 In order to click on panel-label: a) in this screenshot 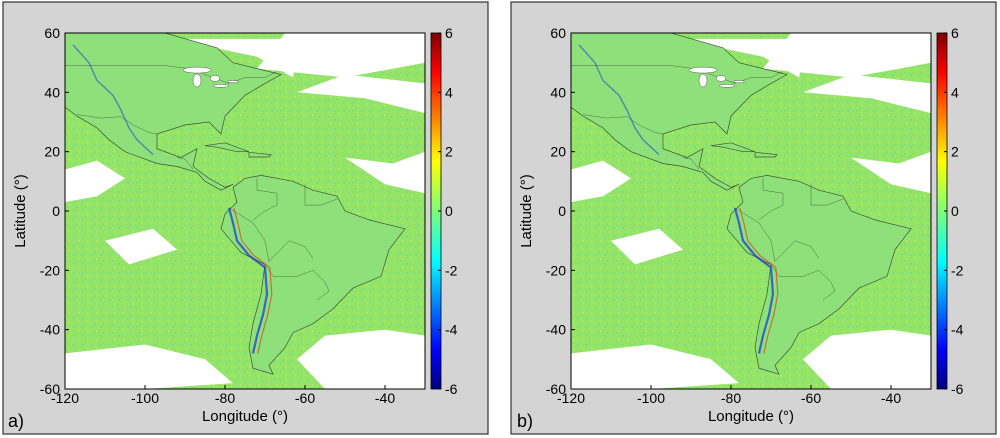, I will do `click(16, 421)`.